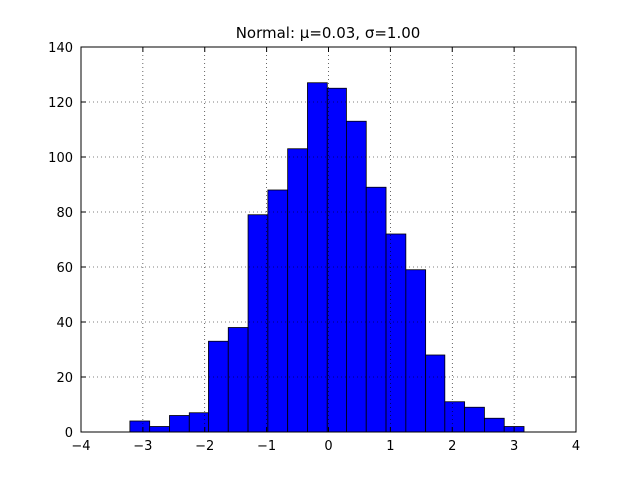  What do you see at coordinates (69, 433) in the screenshot?
I see `y-tick-label: 0` at bounding box center [69, 433].